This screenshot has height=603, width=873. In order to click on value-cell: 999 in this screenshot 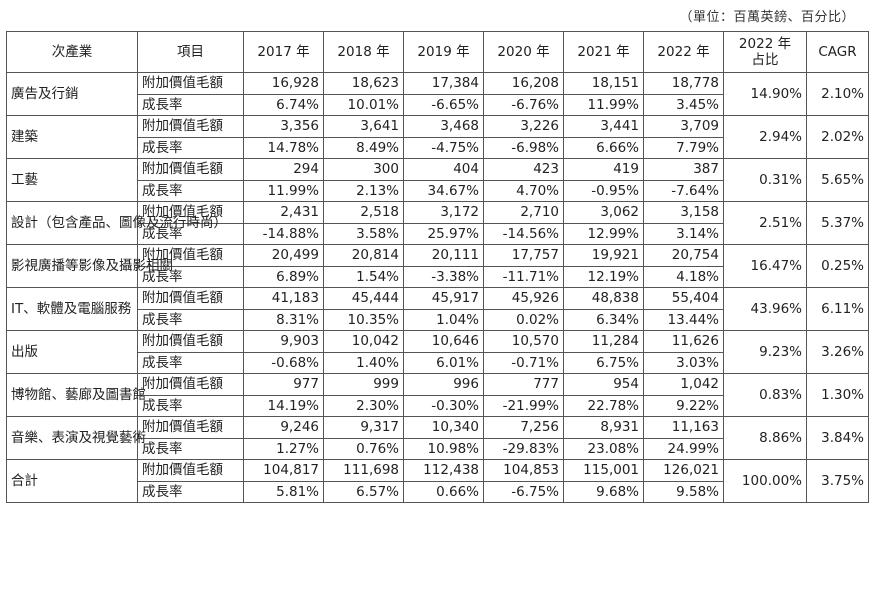, I will do `click(363, 384)`.